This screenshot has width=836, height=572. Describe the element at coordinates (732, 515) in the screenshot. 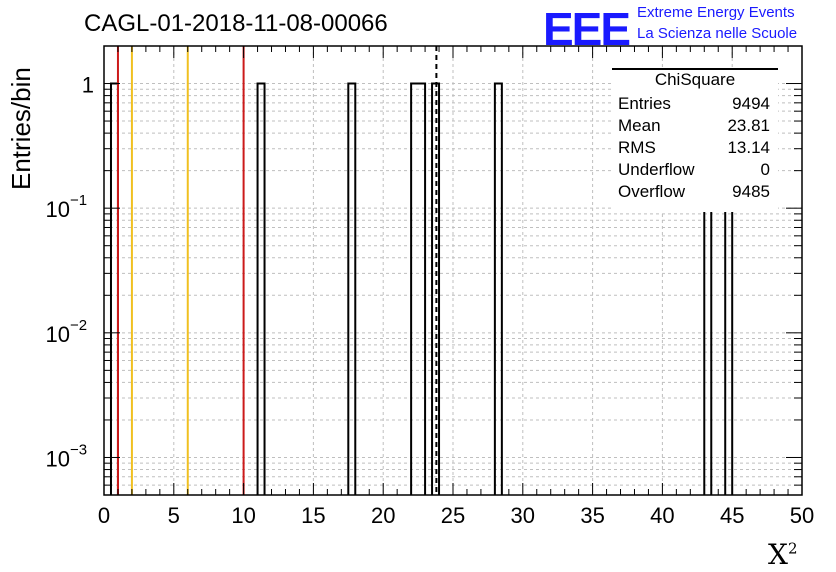

I see `x-tick-label: 45` at that location.